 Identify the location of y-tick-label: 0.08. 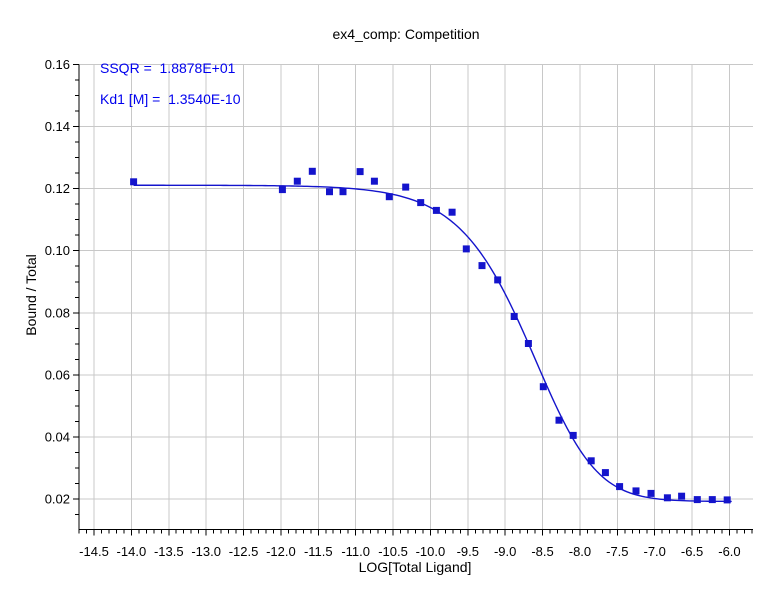
(57, 312).